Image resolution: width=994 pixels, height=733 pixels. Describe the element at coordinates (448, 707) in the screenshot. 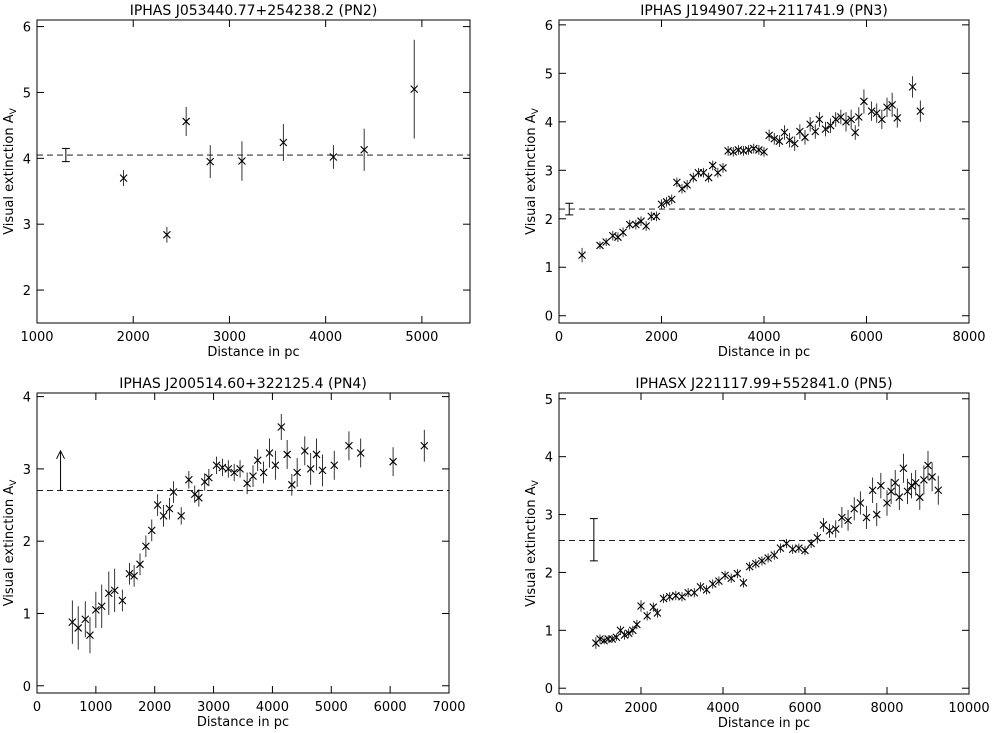

I see `x-tick-label: 7000` at that location.